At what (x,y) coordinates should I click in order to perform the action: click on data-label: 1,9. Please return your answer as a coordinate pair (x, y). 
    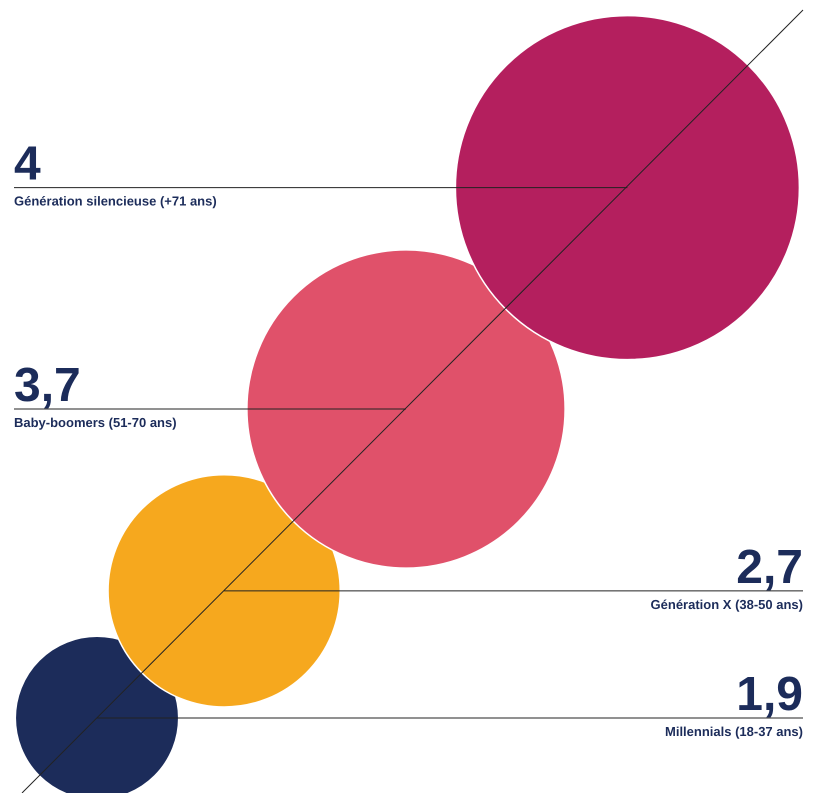
    Looking at the image, I should click on (769, 694).